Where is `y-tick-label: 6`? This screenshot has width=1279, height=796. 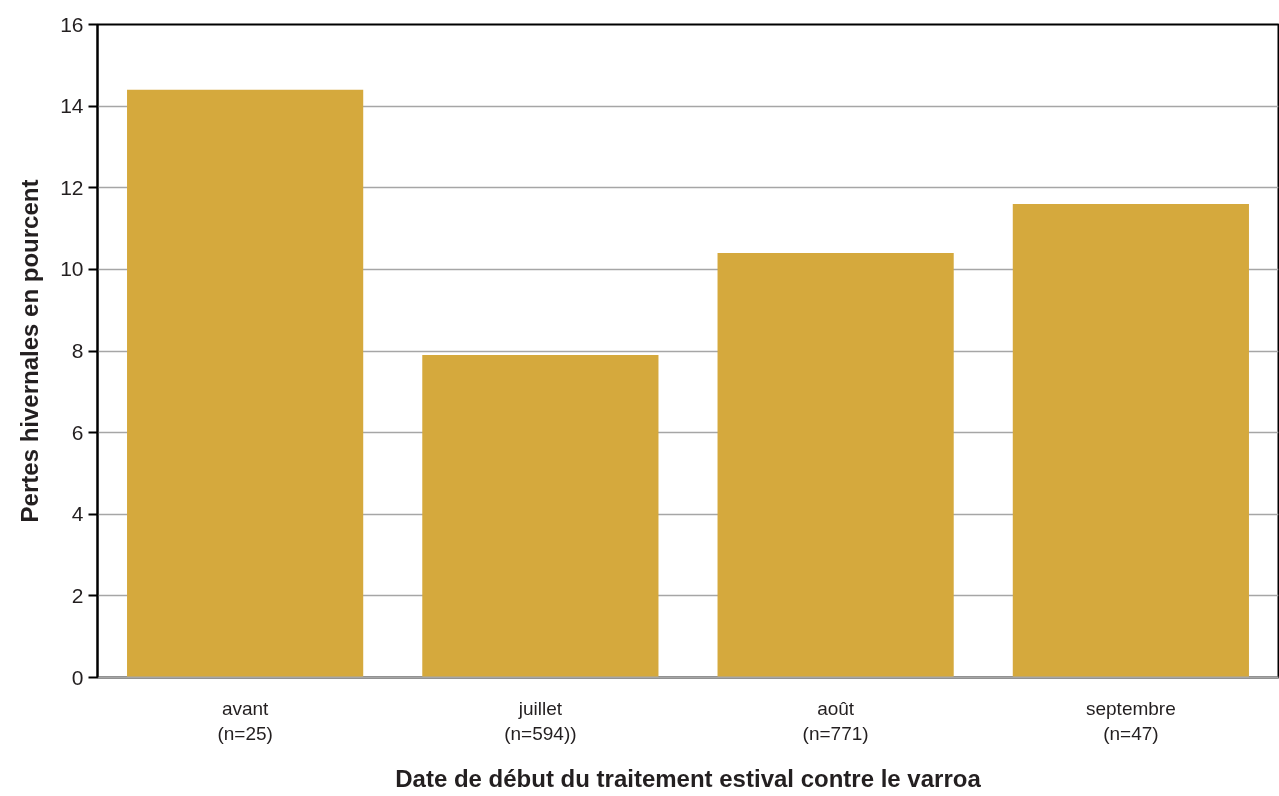 y-tick-label: 6 is located at coordinates (77, 432).